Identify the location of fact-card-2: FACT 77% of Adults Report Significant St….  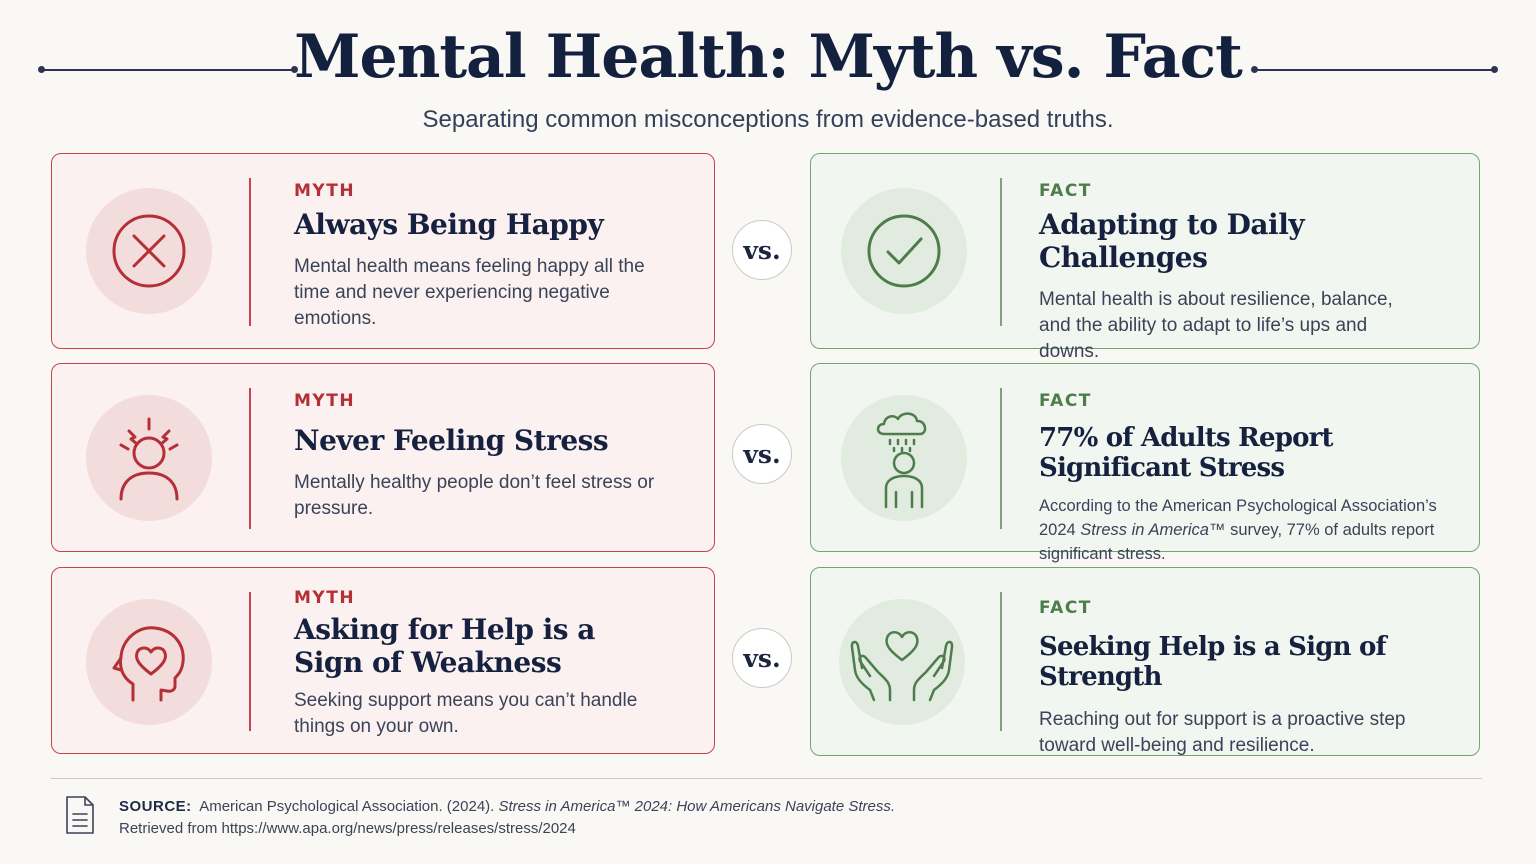
(1145, 463).